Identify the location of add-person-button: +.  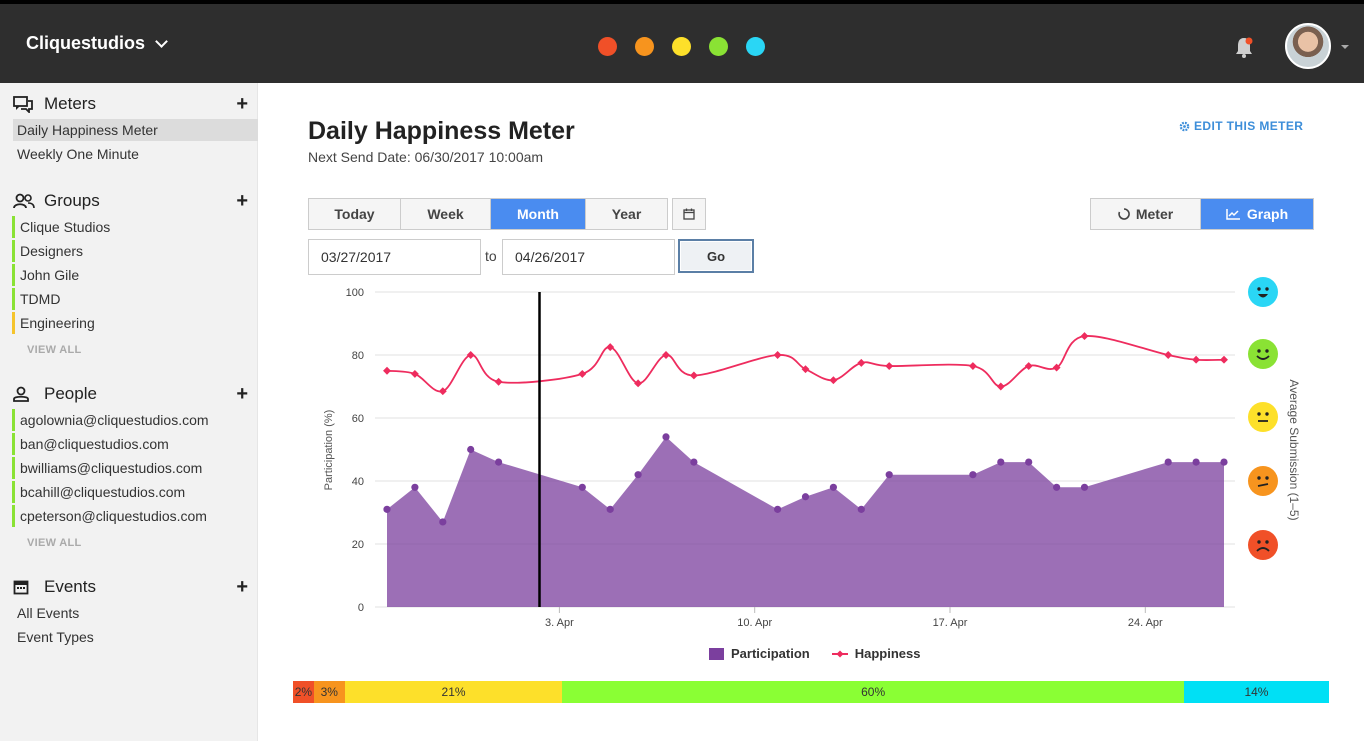
(242, 394).